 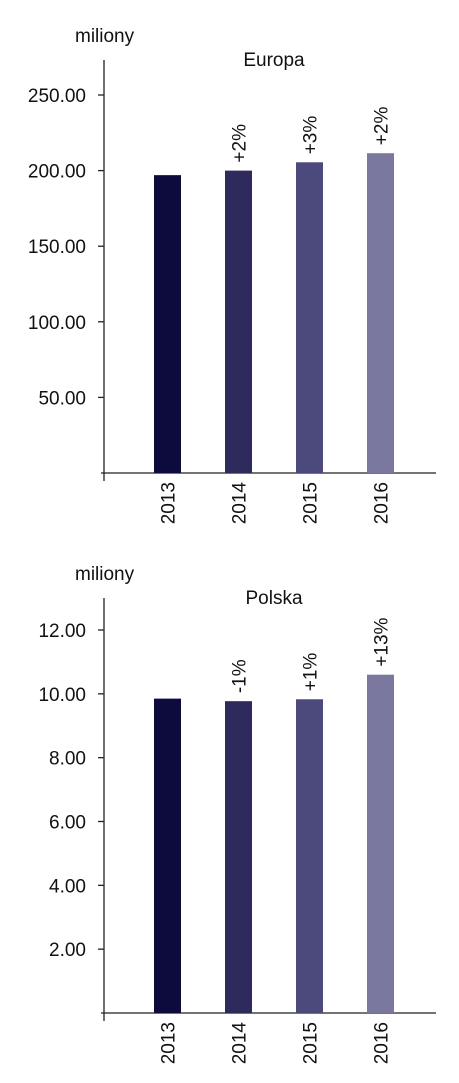 What do you see at coordinates (240, 676) in the screenshot?
I see `chart2-bar-label-2014: -1%` at bounding box center [240, 676].